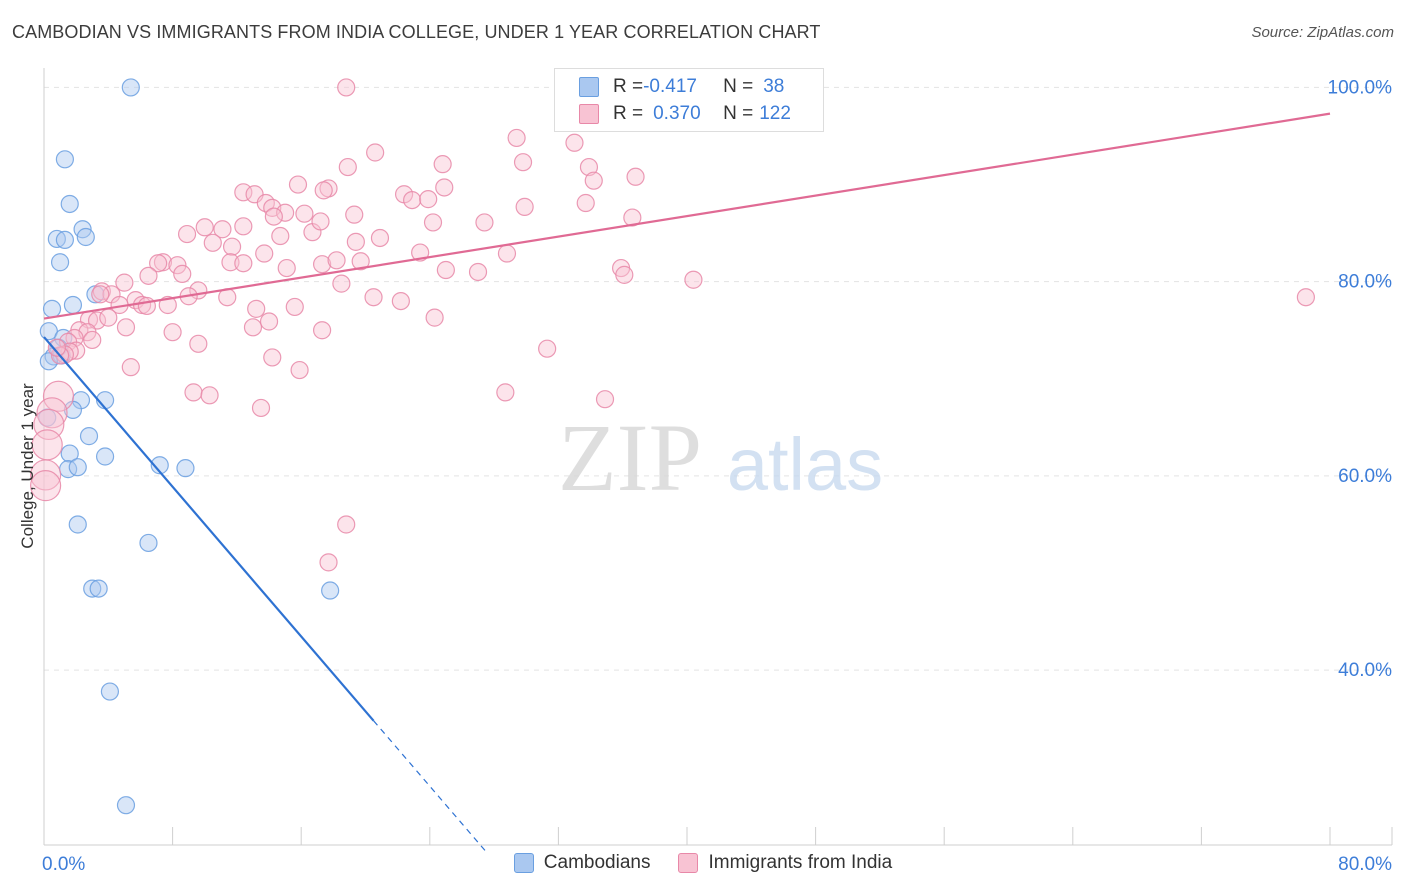  I want to click on legend-row-cambodians: R = -0.417 N = 38, so click(681, 87).